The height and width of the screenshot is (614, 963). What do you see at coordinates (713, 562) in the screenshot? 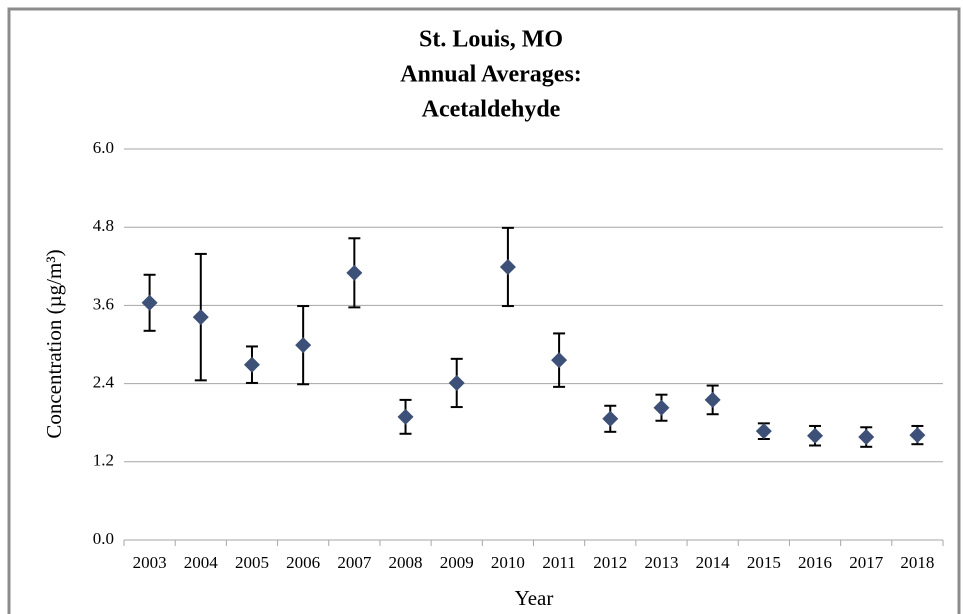
I see `x-tick-label: 2014` at bounding box center [713, 562].